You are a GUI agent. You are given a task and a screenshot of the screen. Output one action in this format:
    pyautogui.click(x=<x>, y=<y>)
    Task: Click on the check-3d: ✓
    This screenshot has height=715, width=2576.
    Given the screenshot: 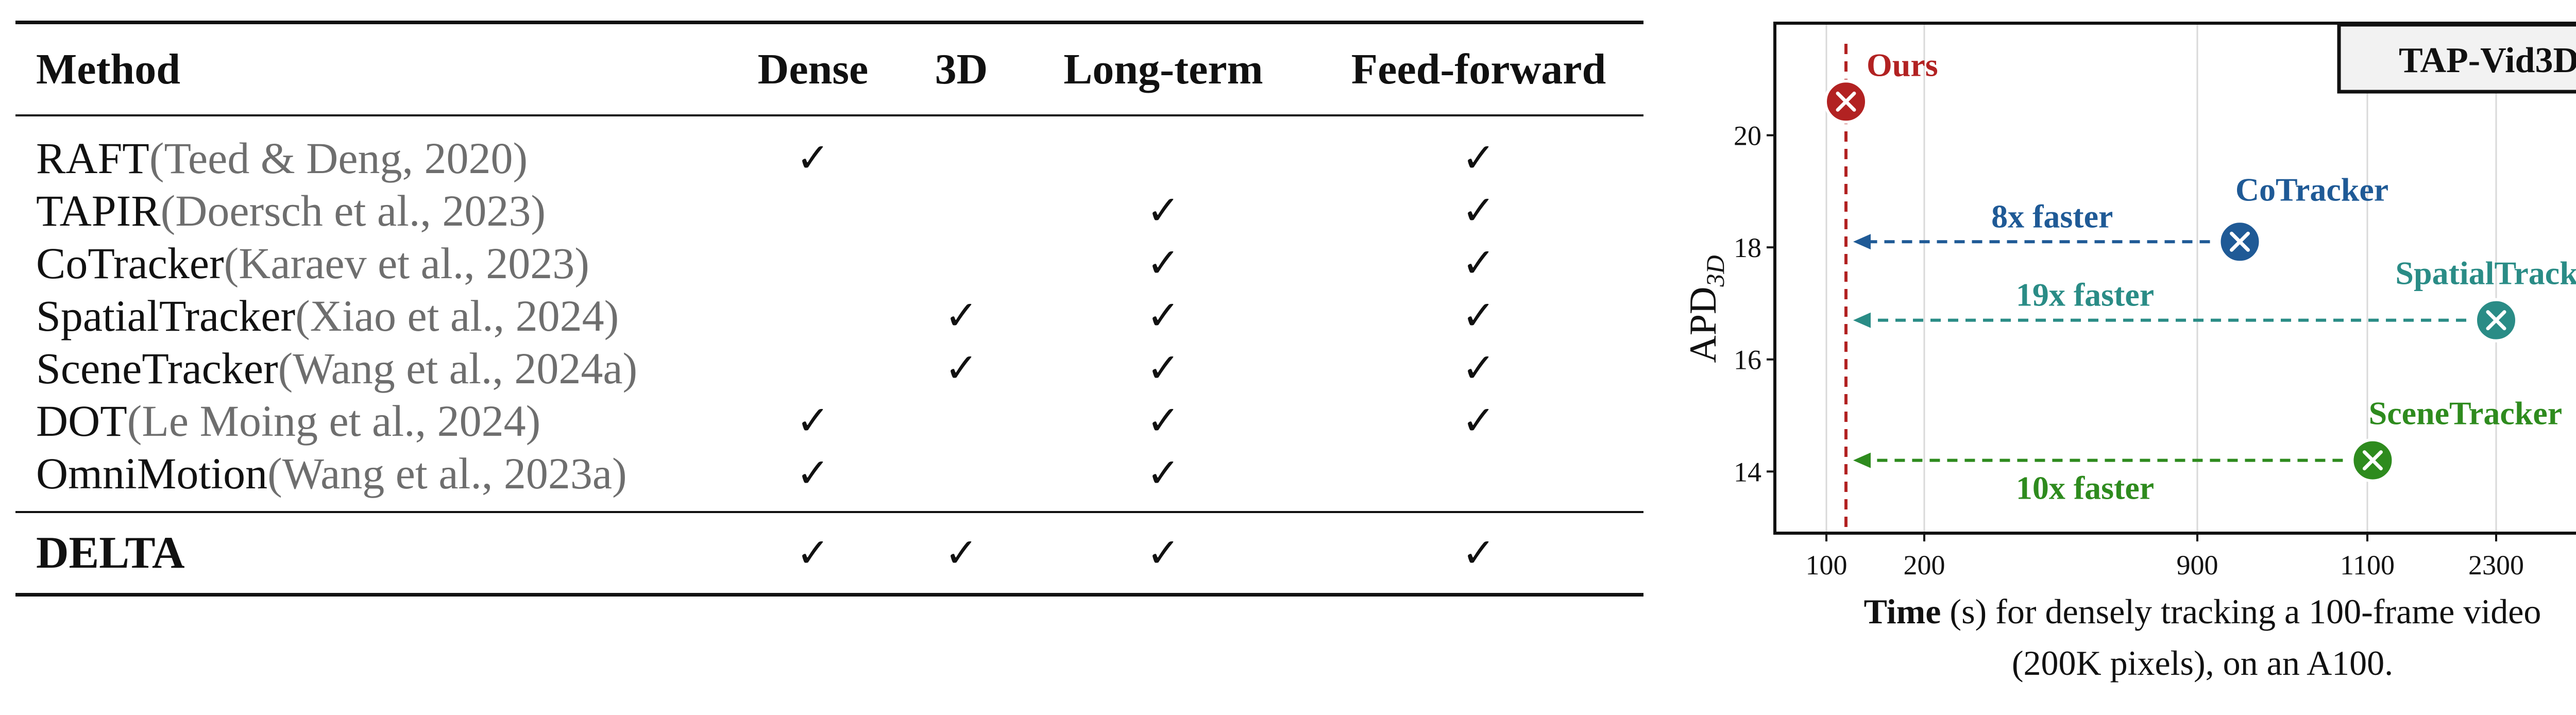 What is the action you would take?
    pyautogui.click(x=961, y=553)
    